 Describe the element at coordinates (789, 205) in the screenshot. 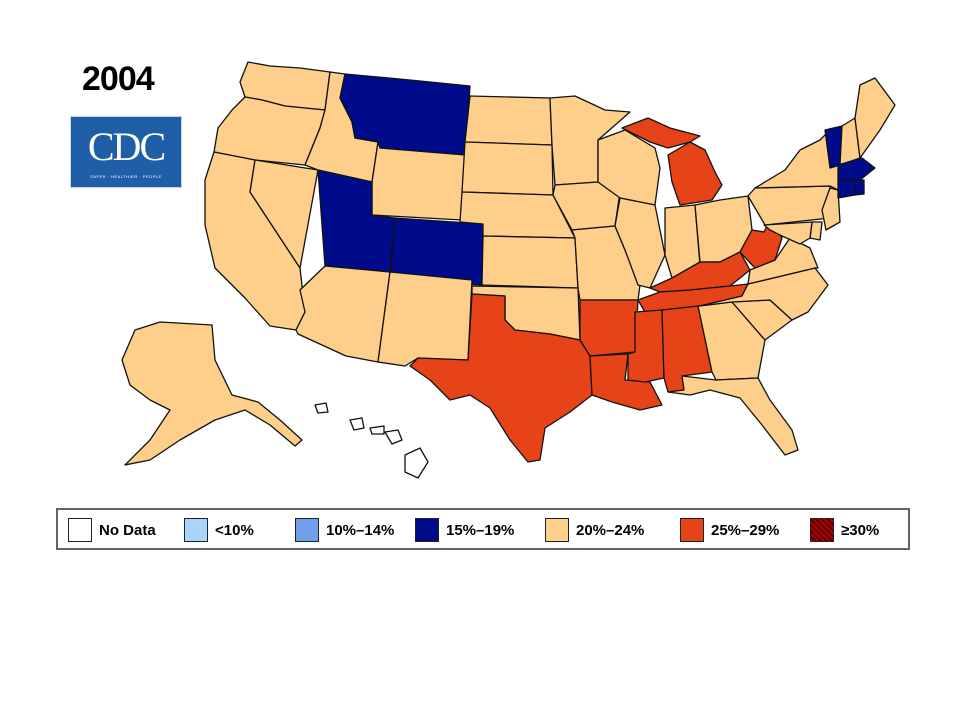

I see `state-pa` at that location.